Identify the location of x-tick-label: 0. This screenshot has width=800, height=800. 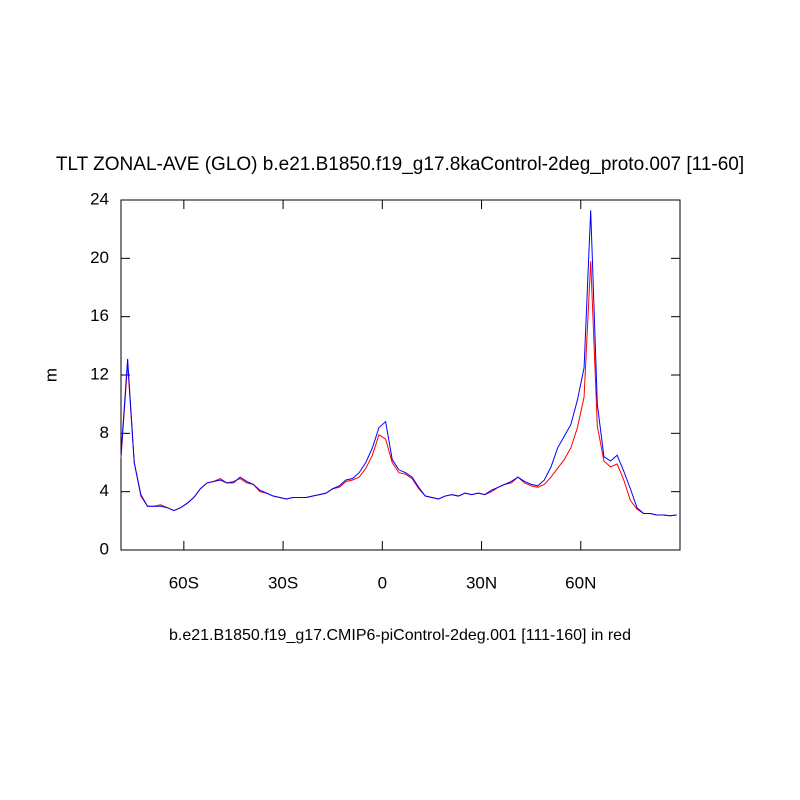
(382, 582).